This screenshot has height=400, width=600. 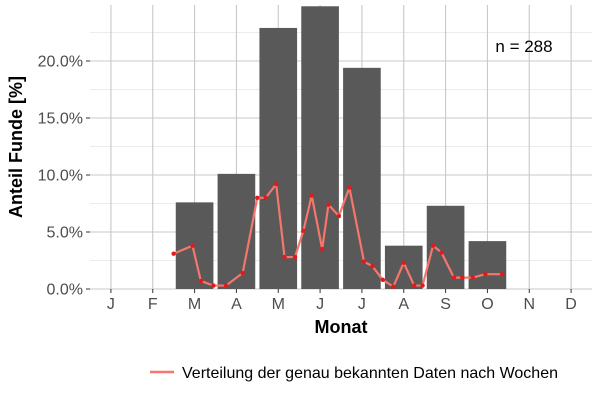 I want to click on y-tick-label: 10.0%, so click(x=60, y=176).